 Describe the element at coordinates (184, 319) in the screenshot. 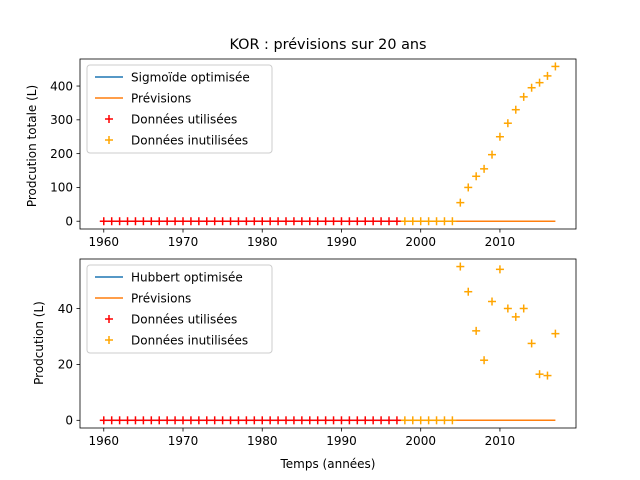

I see `legend-label: Données utilisées` at that location.